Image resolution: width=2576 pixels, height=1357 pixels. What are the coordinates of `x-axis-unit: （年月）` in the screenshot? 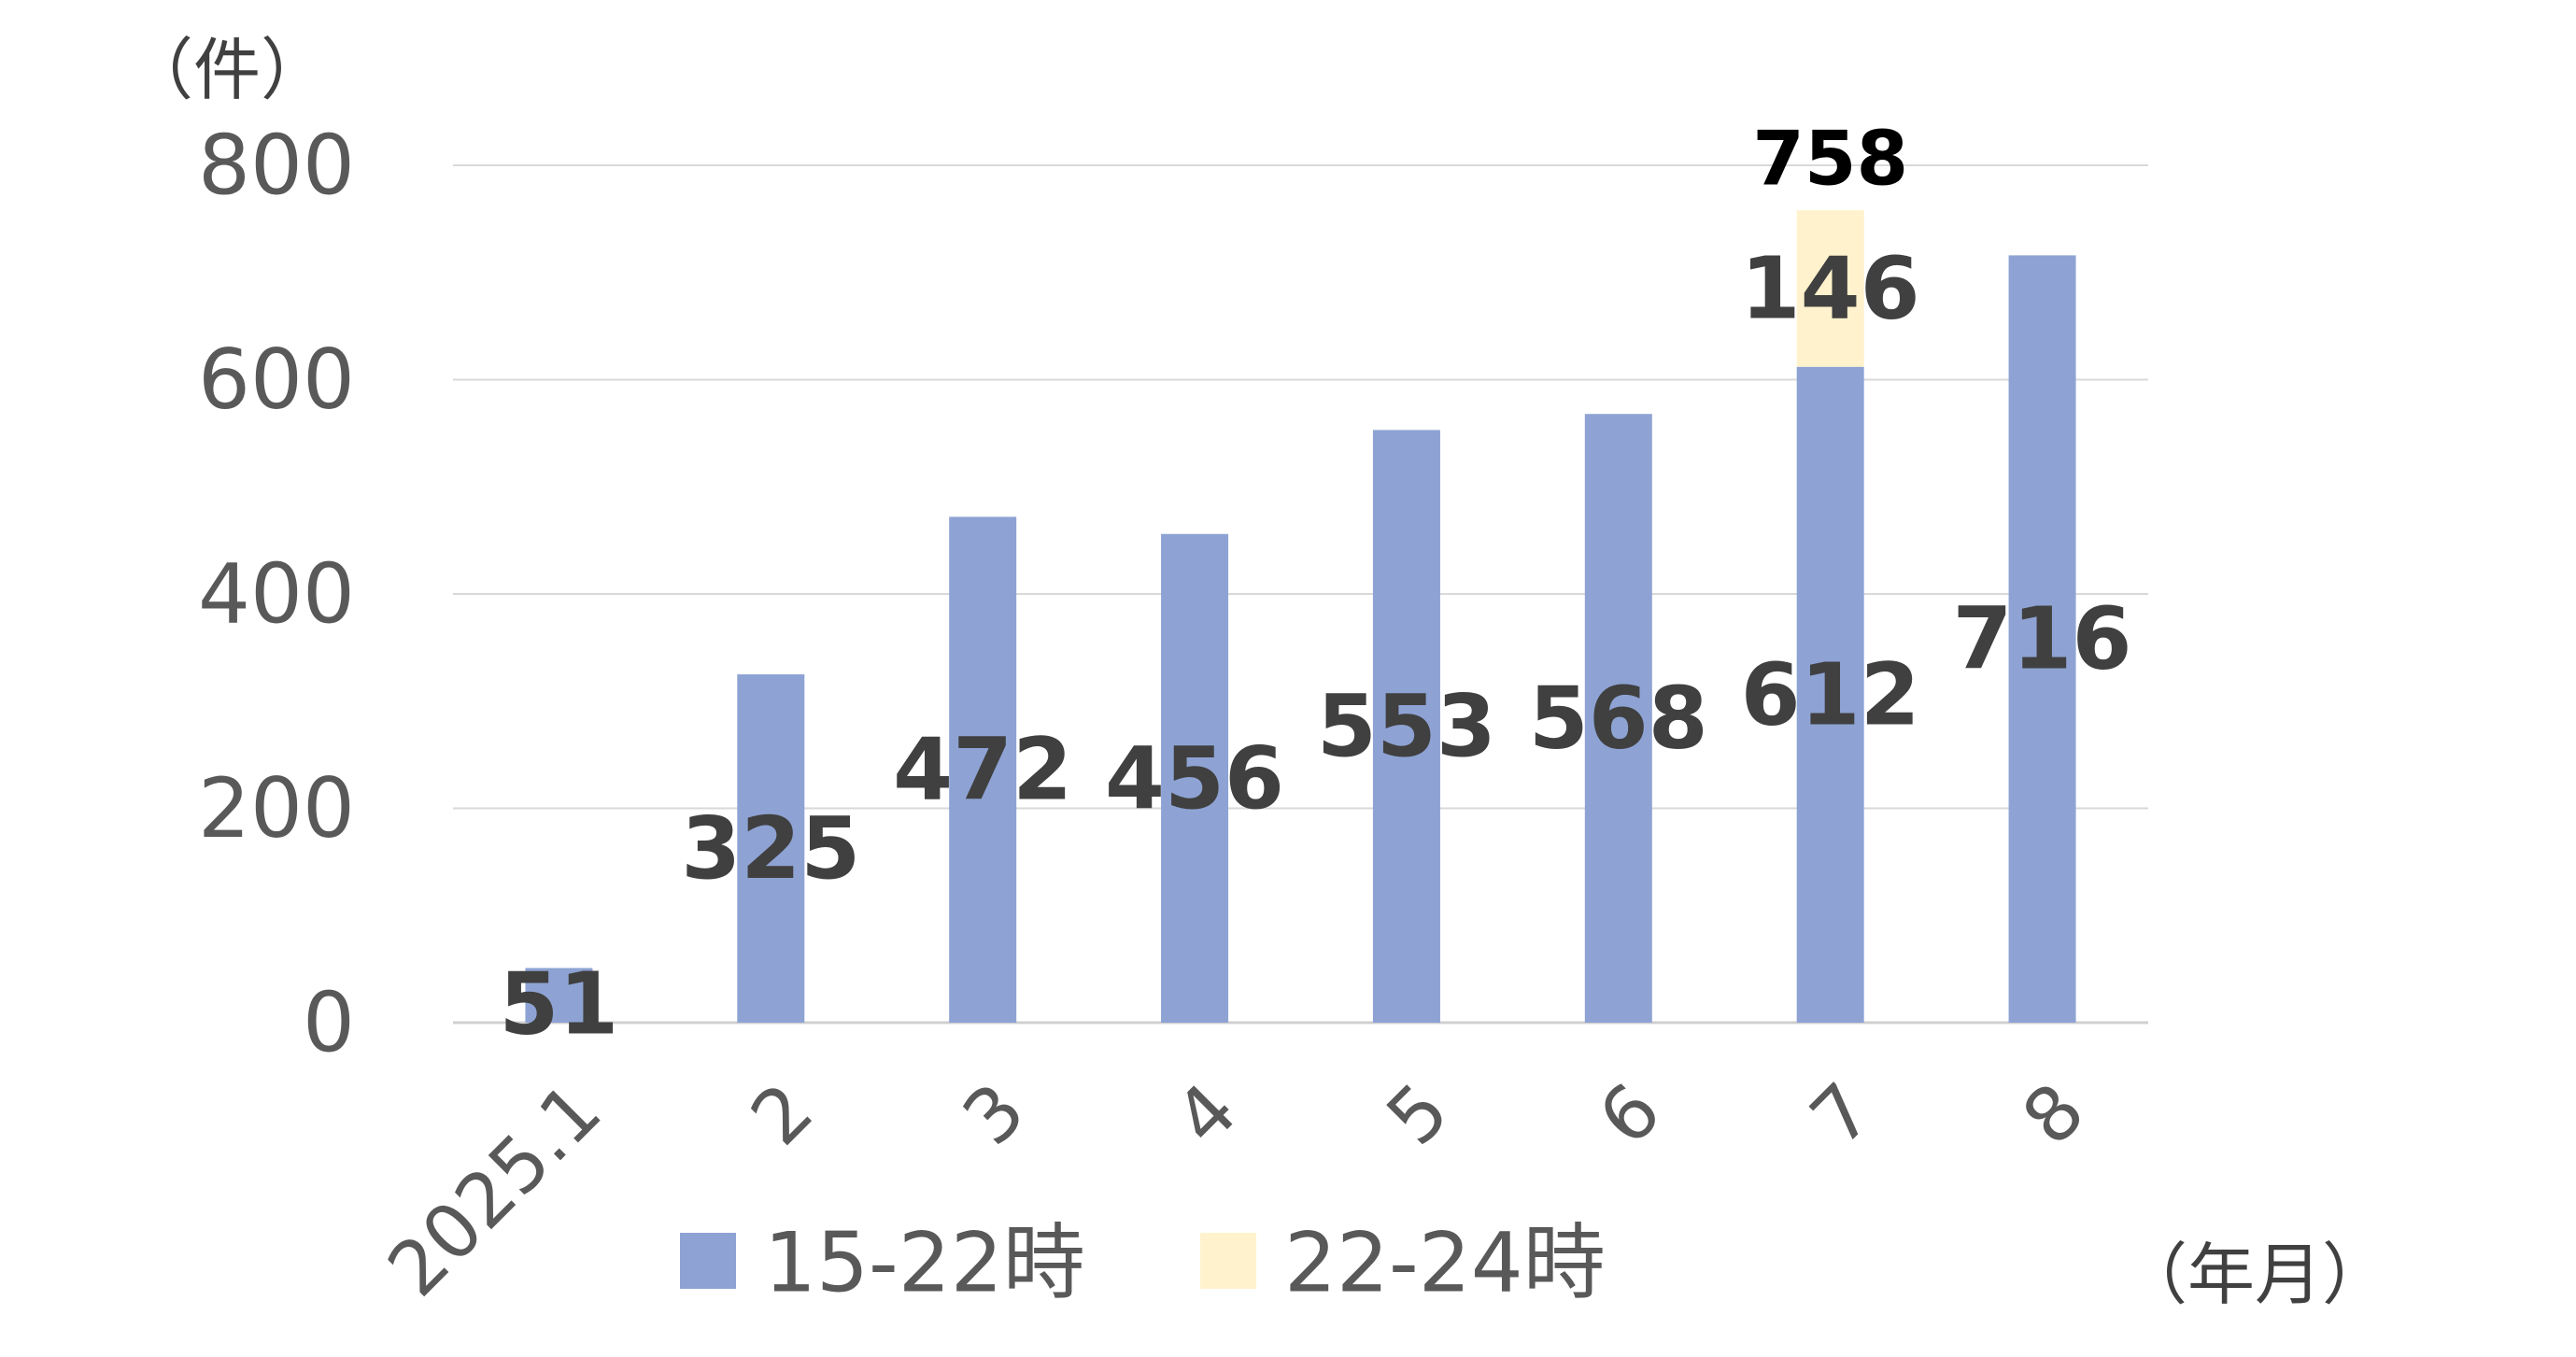 It's located at (2254, 1275).